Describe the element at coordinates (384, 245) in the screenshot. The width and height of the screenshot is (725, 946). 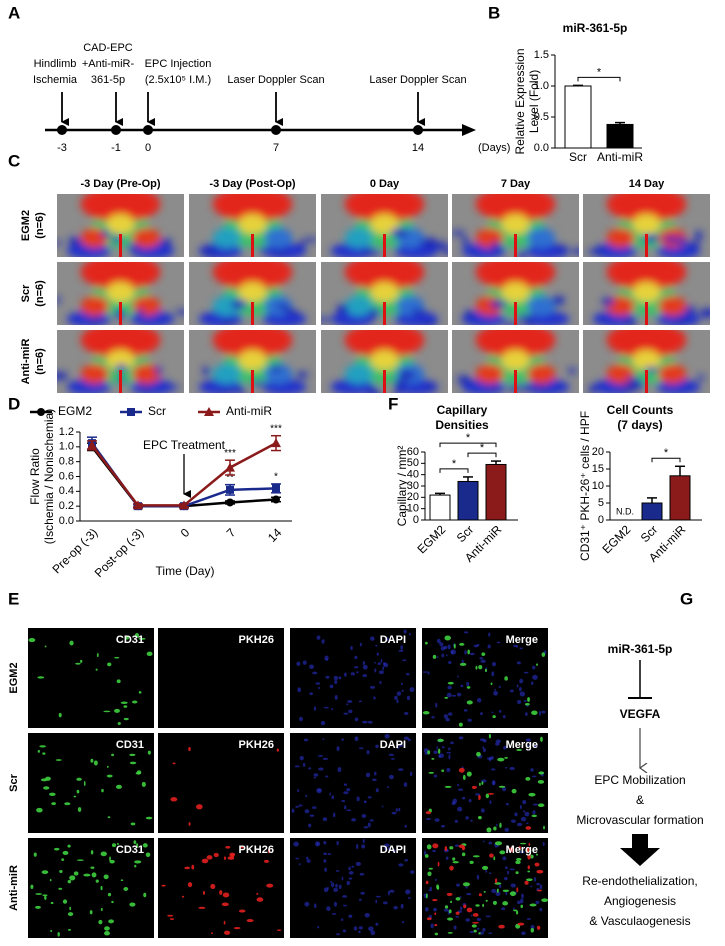
I see `tail` at that location.